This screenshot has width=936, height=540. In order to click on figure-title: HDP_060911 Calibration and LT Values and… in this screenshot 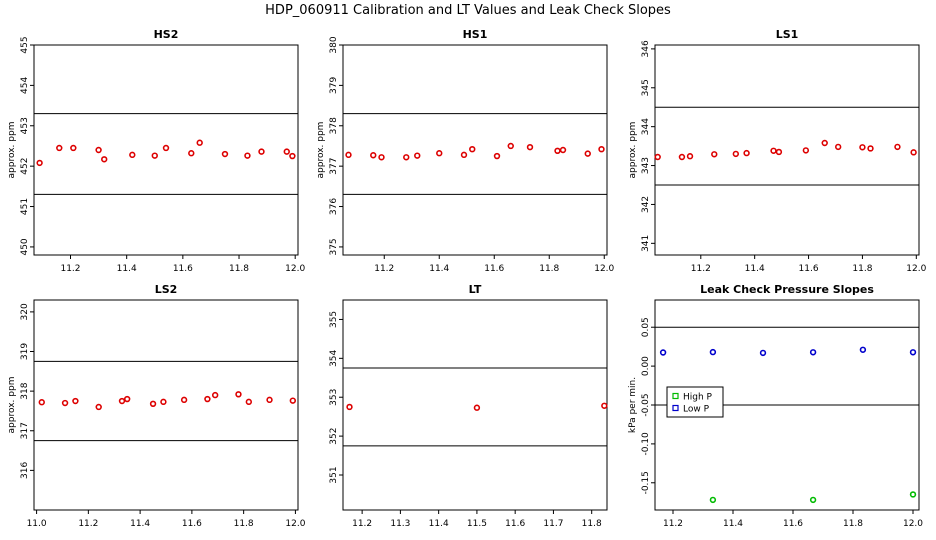, I will do `click(468, 10)`.